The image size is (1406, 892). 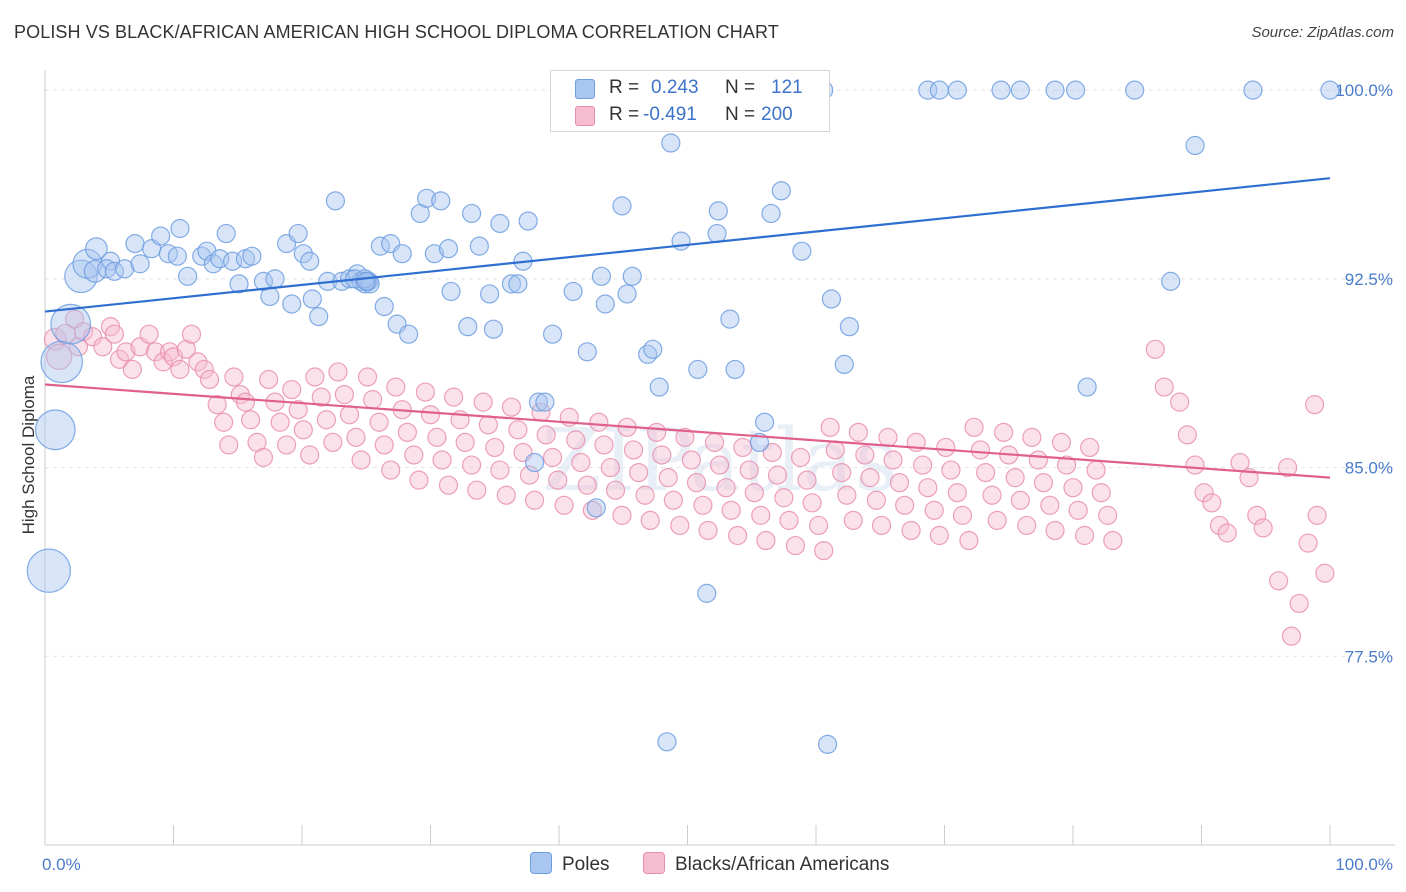 I want to click on y-tick-labels: 77.5% 85.0% 92.5% 100.0%, so click(x=1364, y=373).